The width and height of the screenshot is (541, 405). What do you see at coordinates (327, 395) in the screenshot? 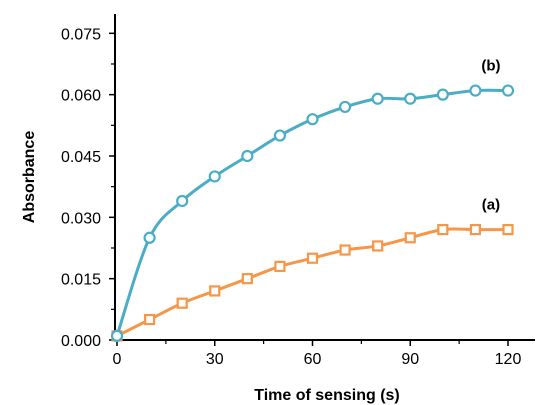
I see `x-axis-title: Time of sensing (s)` at bounding box center [327, 395].